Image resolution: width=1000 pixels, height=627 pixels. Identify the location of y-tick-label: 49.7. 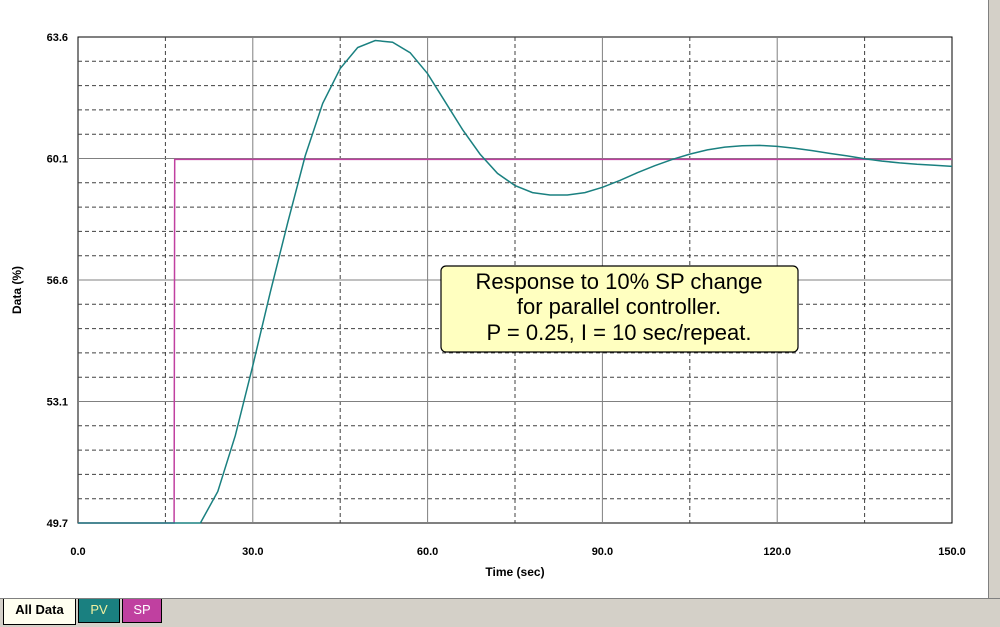
(57, 524).